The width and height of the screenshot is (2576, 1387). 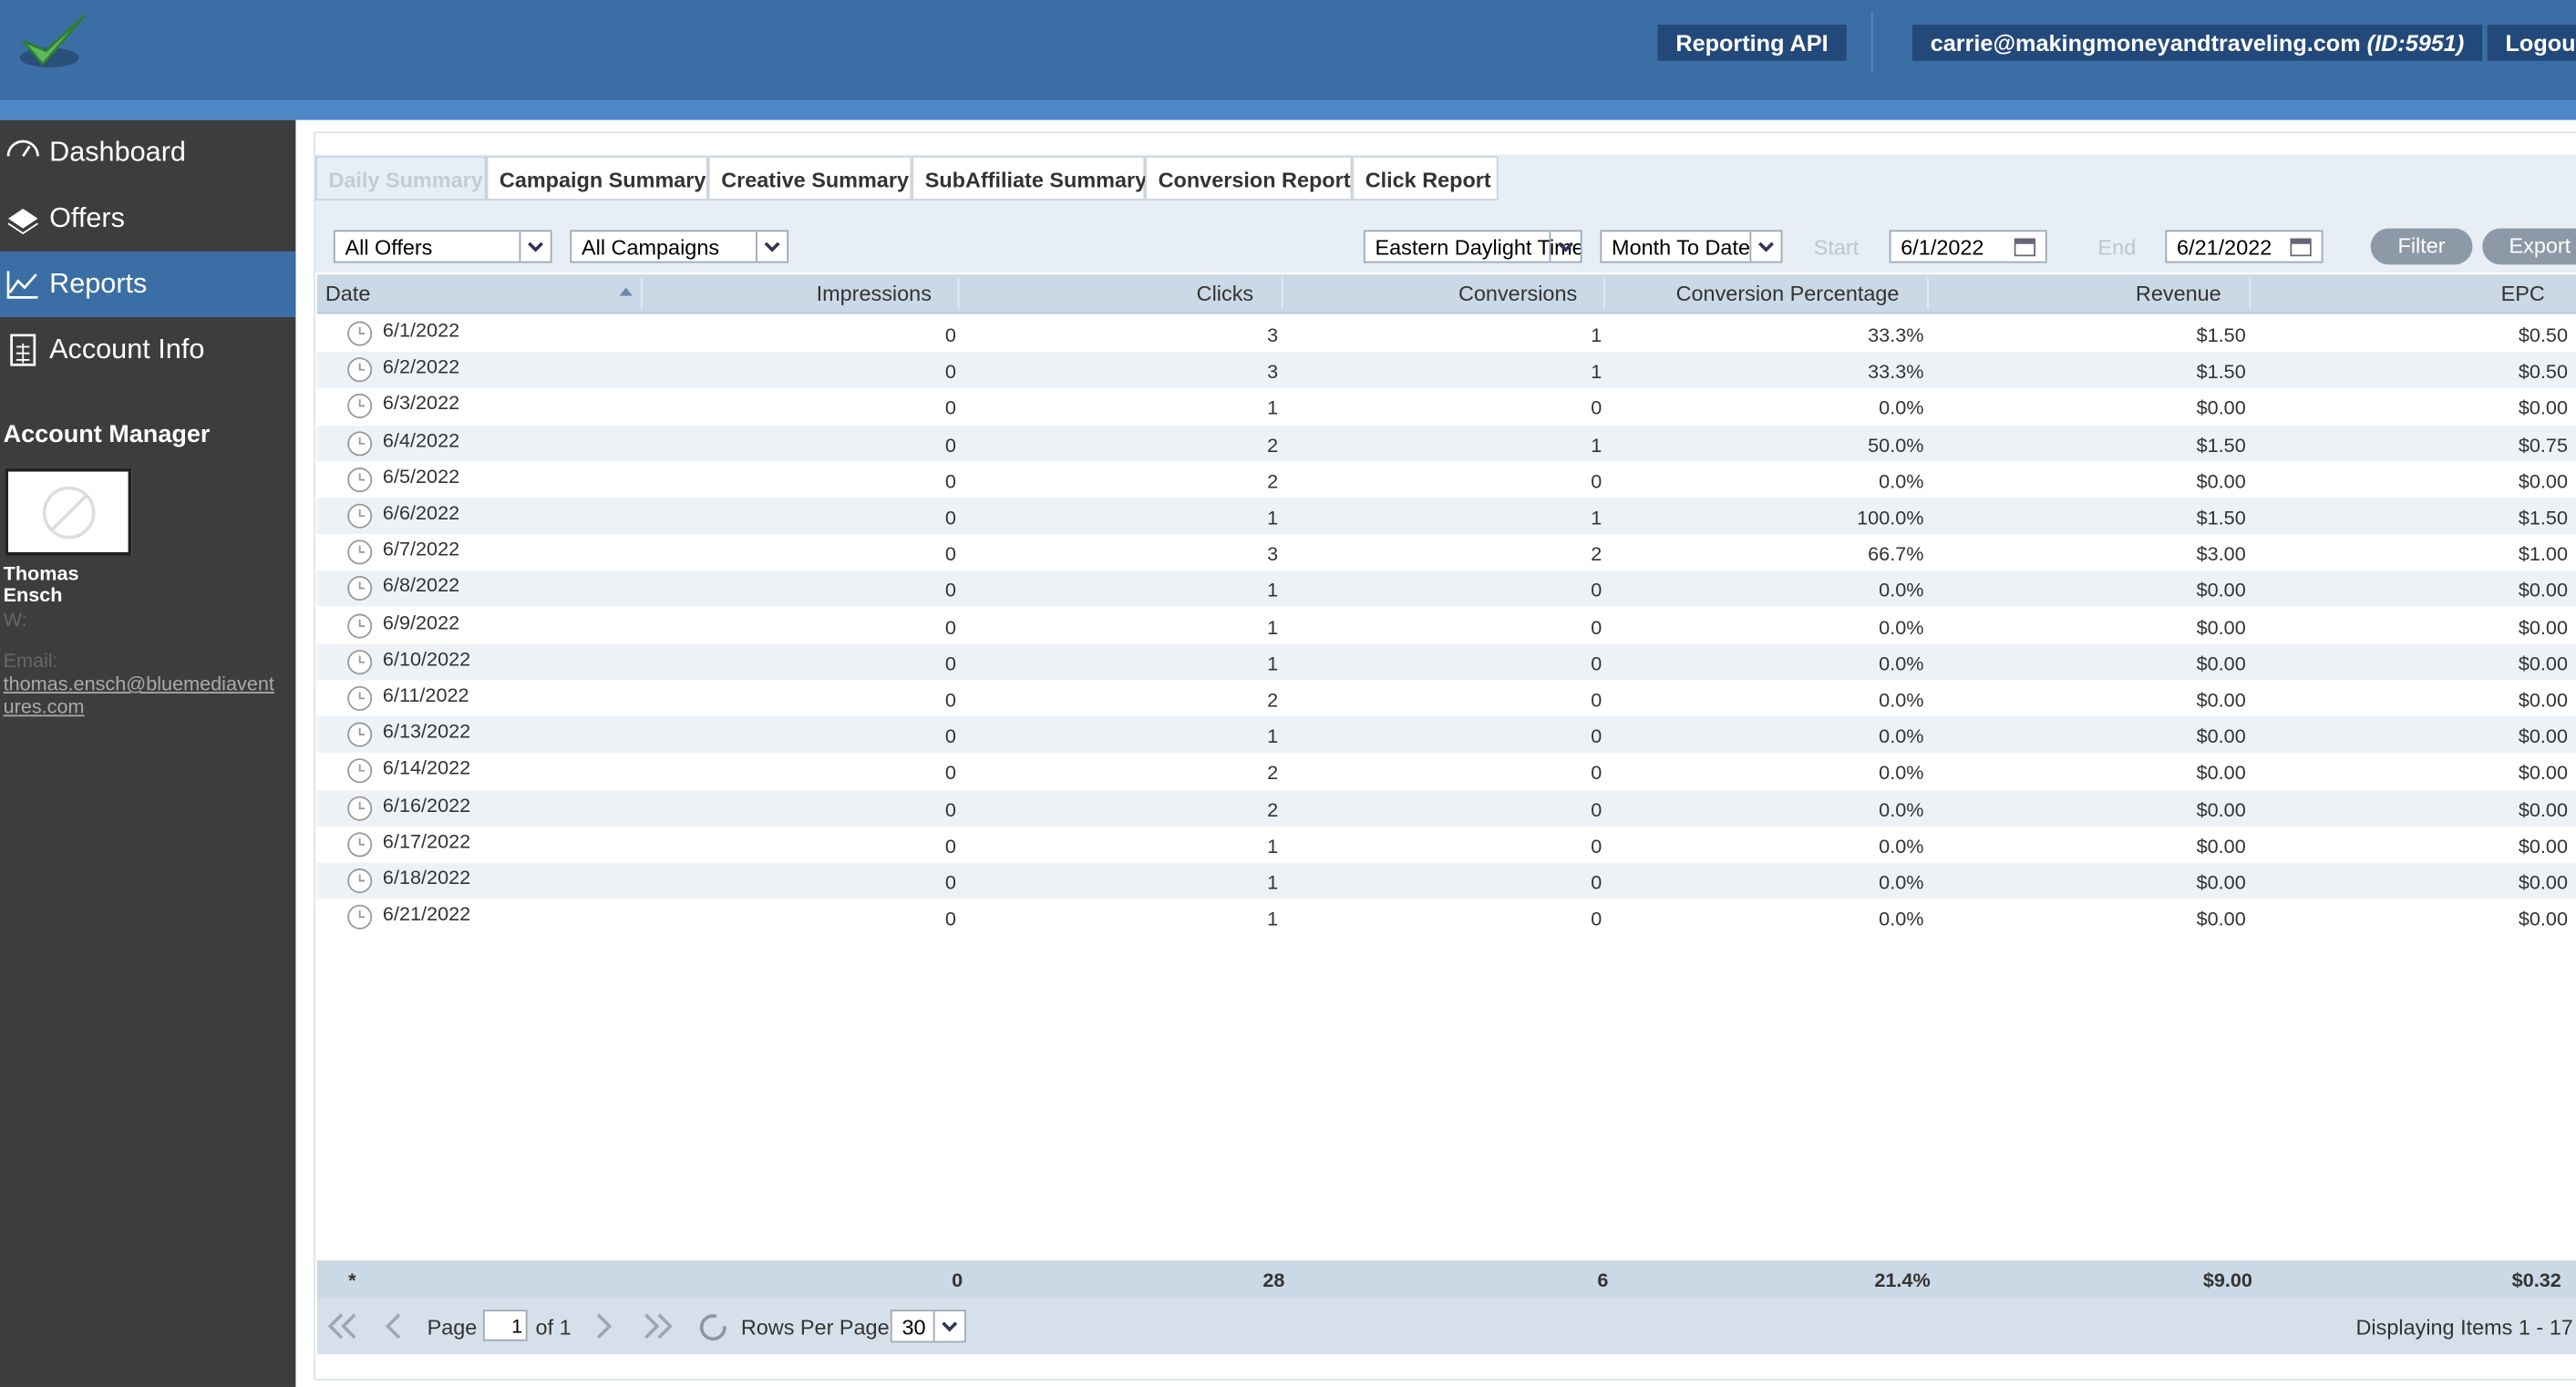 I want to click on date-cell: 6/6/2022, so click(x=421, y=513).